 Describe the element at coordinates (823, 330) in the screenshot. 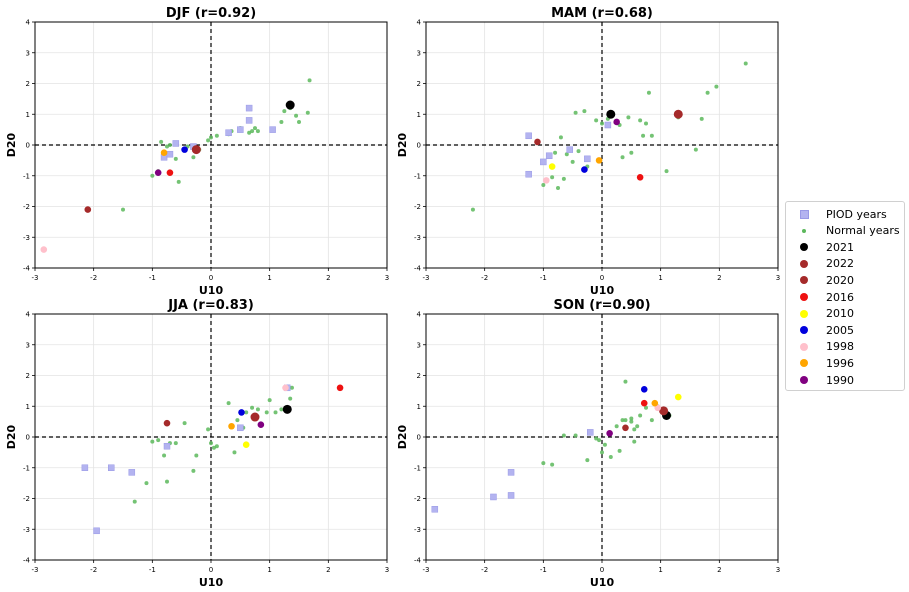

I see `legend-item: 2005` at that location.